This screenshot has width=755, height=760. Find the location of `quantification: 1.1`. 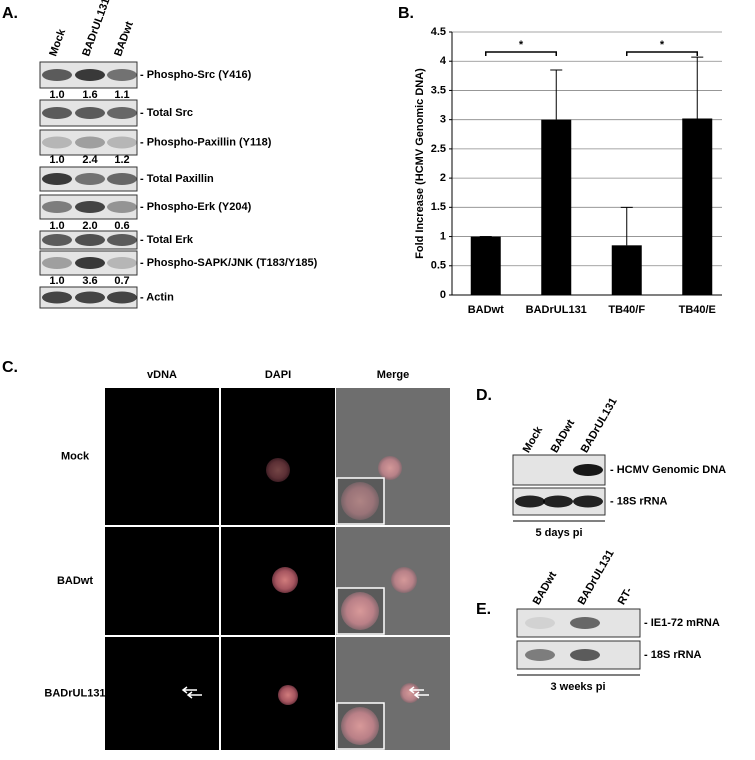

quantification: 1.1 is located at coordinates (121, 95).